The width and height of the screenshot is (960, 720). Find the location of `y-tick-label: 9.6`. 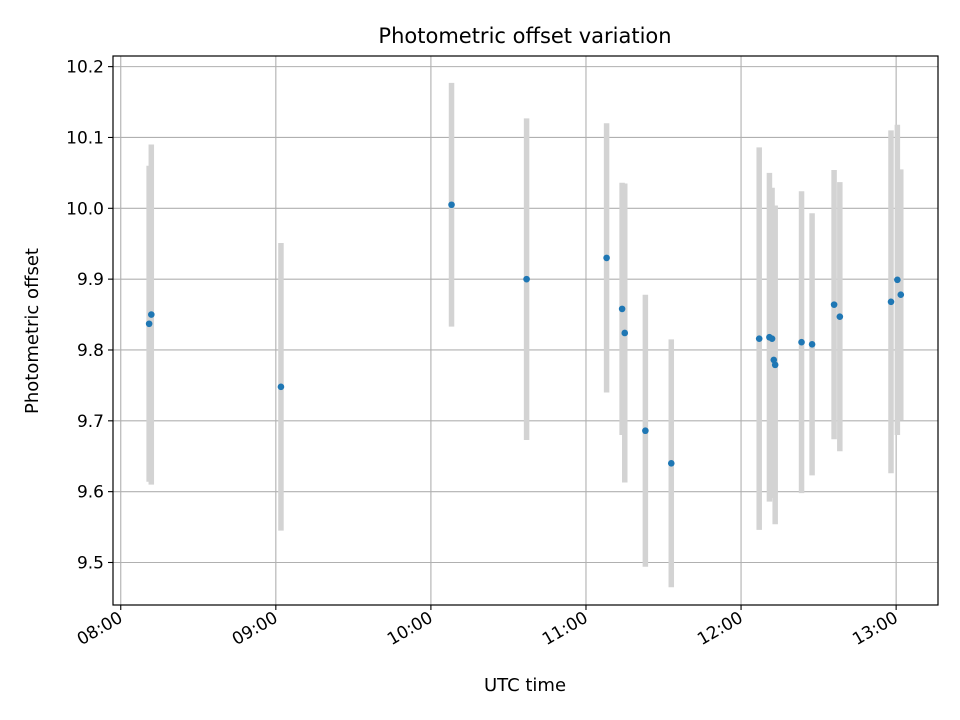

y-tick-label: 9.6 is located at coordinates (90, 493).